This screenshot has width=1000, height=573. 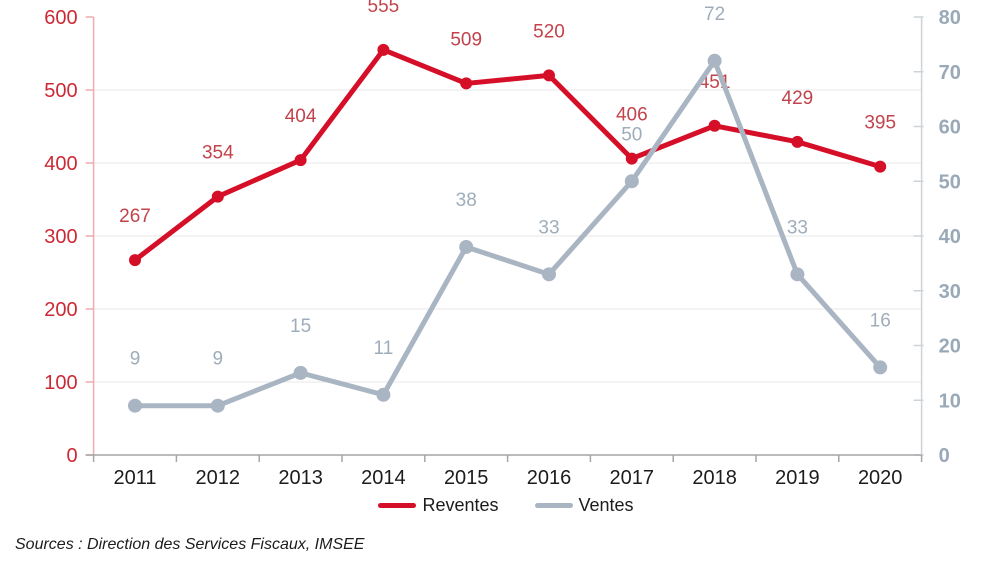 I want to click on left-axis-label: 0, so click(x=71, y=456).